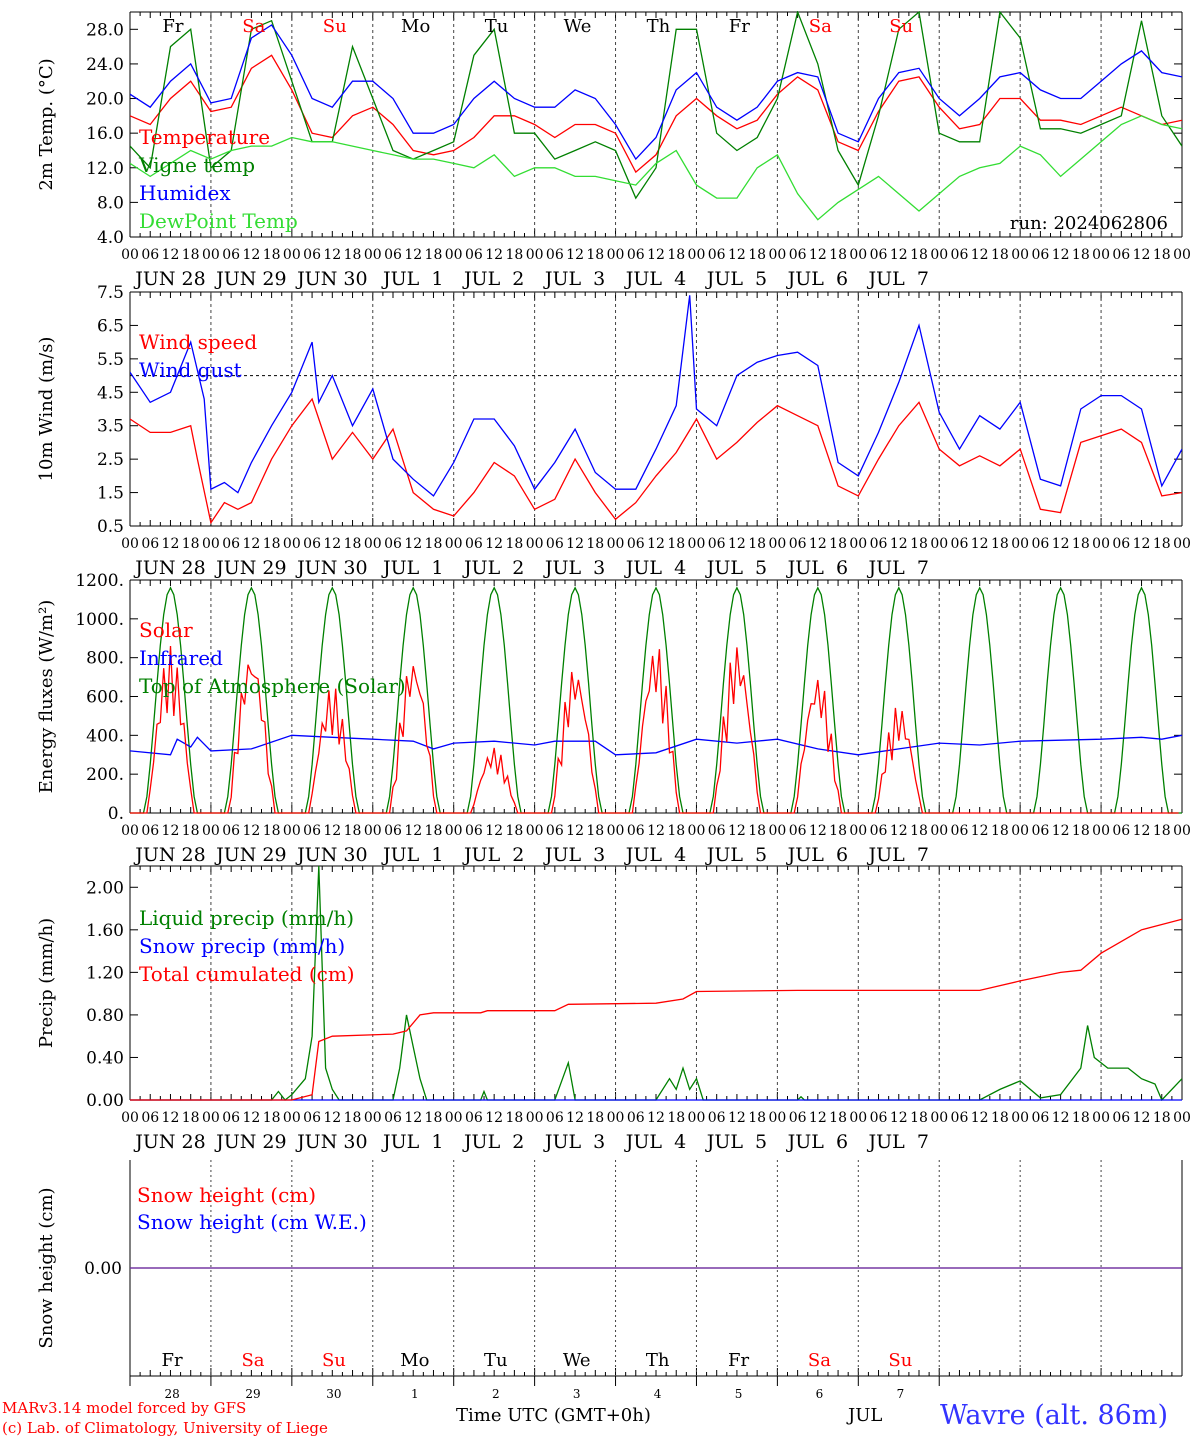 This screenshot has width=1194, height=1440. I want to click on date-label: JUL 7, so click(898, 568).